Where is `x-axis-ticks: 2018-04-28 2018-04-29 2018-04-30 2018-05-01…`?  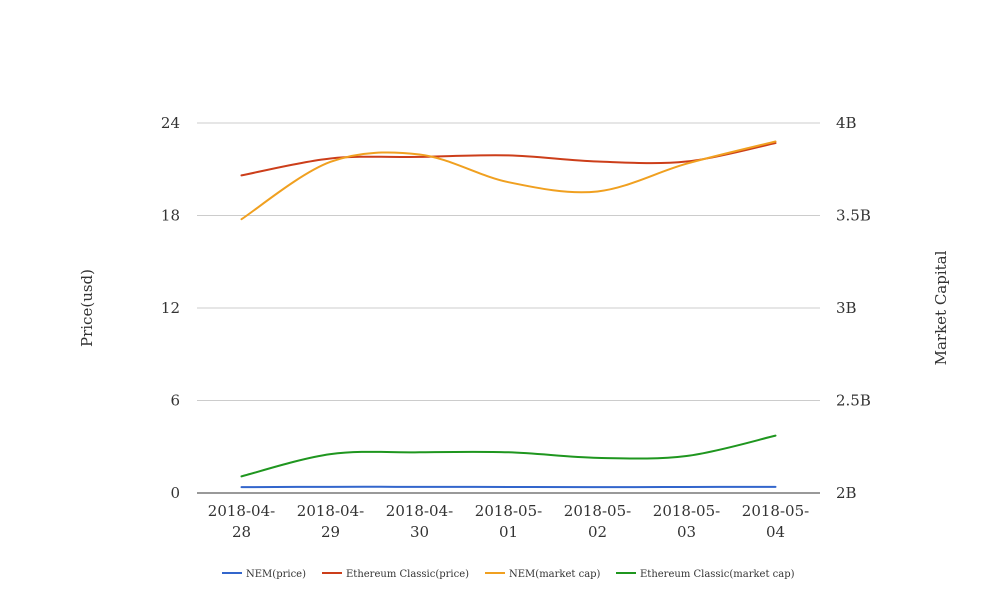 x-axis-ticks: 2018-04-28 2018-04-29 2018-04-30 2018-05-01… is located at coordinates (508, 521).